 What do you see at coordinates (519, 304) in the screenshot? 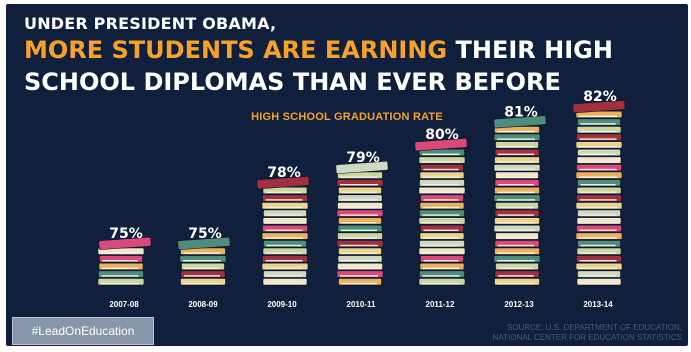
I see `category-label: 2012-13` at bounding box center [519, 304].